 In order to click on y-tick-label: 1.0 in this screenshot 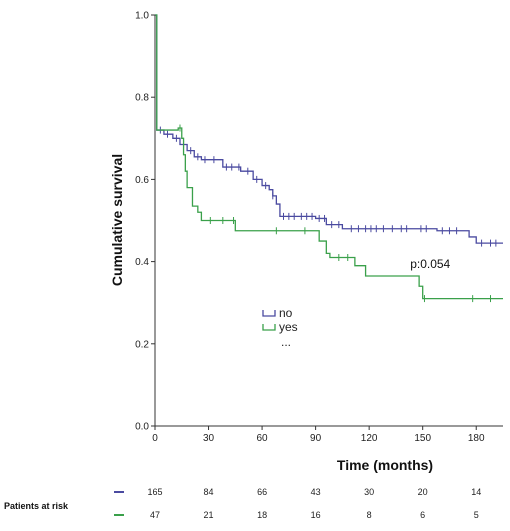, I will do `click(142, 16)`.